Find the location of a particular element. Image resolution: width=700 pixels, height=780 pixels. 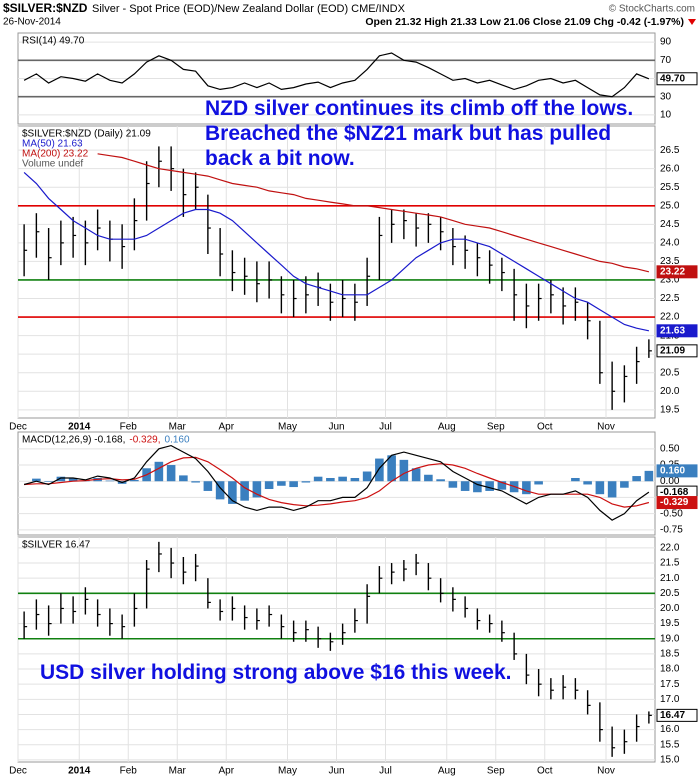

symbol: $SILVER:$NZD is located at coordinates (45, 8).